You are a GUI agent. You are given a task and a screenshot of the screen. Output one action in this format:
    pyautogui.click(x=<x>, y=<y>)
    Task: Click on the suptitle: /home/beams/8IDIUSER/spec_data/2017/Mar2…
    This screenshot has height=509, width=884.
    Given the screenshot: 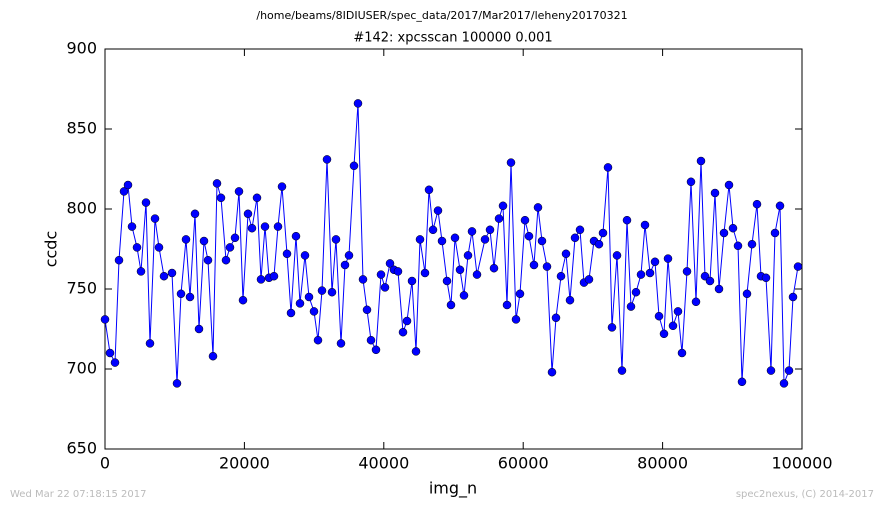 What is the action you would take?
    pyautogui.click(x=441, y=15)
    